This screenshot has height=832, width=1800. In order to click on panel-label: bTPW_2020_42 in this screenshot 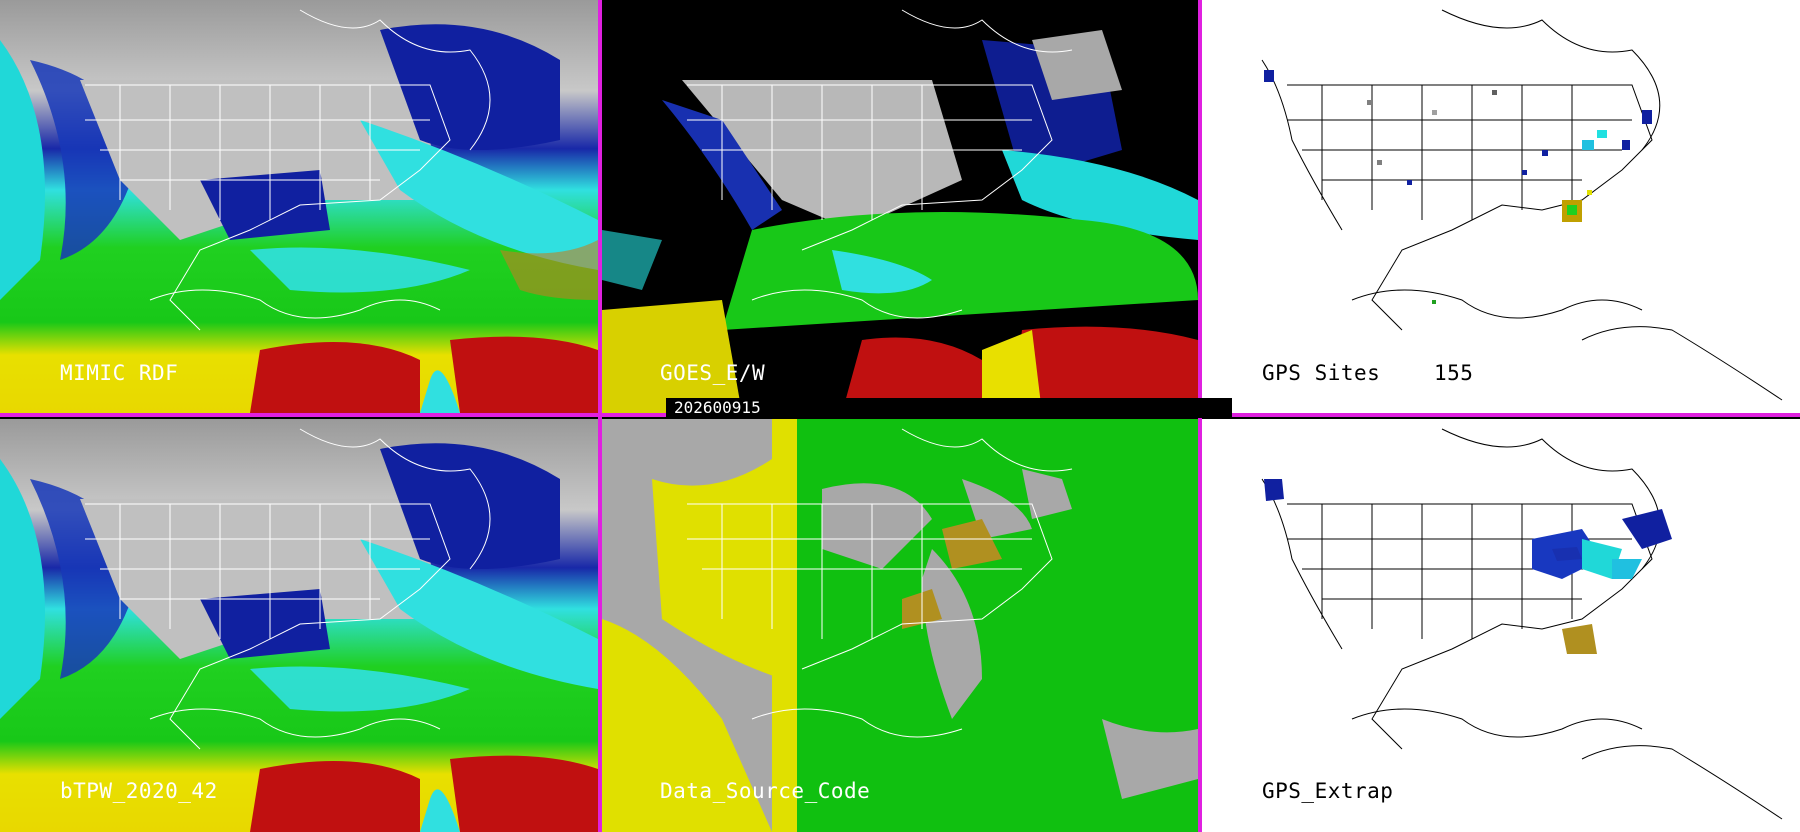, I will do `click(139, 791)`.